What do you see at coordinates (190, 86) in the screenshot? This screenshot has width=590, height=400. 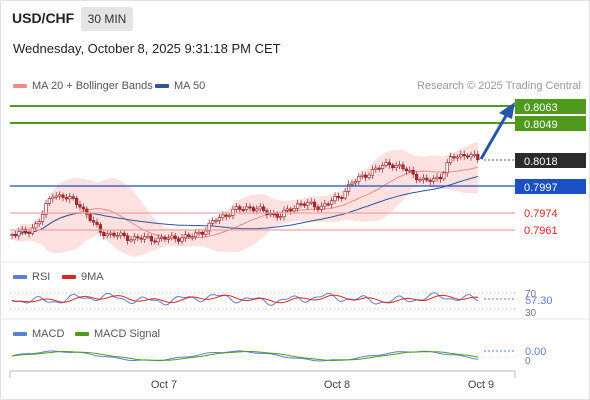 I see `legend-label: MA 50` at bounding box center [190, 86].